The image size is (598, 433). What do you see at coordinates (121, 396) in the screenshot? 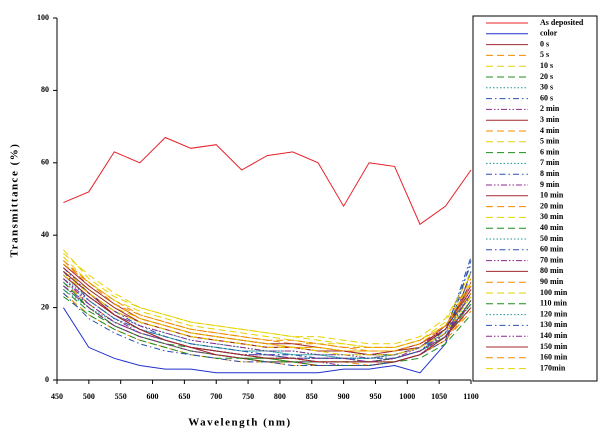
I see `x-tick-label: 550` at bounding box center [121, 396].